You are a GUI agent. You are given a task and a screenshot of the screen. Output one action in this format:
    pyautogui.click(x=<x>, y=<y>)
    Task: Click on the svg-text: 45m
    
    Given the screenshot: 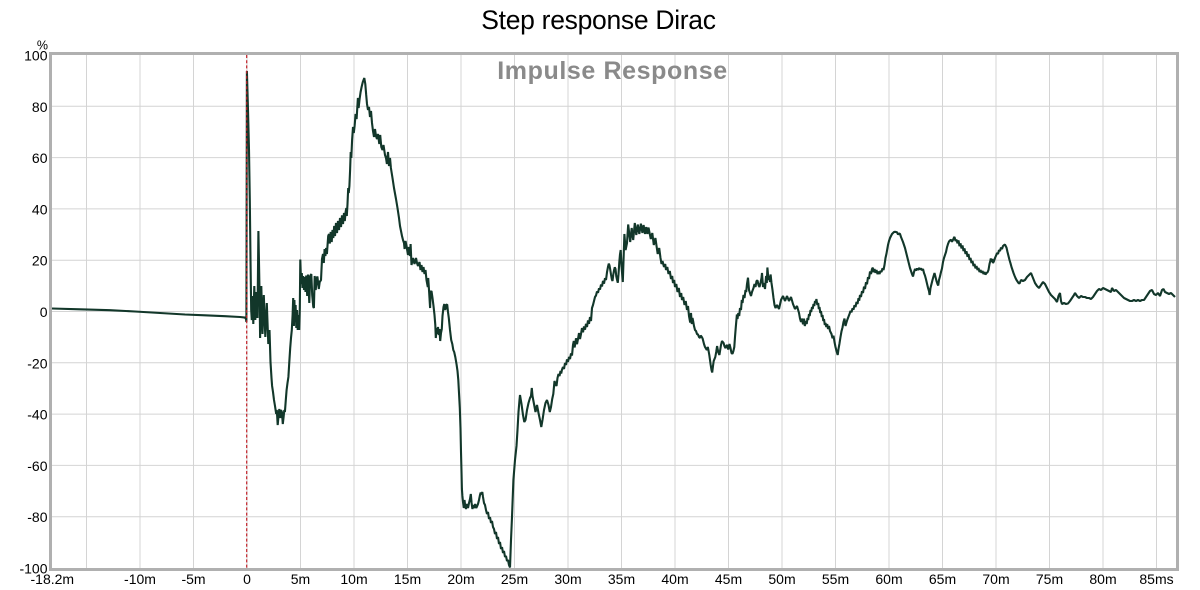 What is the action you would take?
    pyautogui.click(x=728, y=579)
    